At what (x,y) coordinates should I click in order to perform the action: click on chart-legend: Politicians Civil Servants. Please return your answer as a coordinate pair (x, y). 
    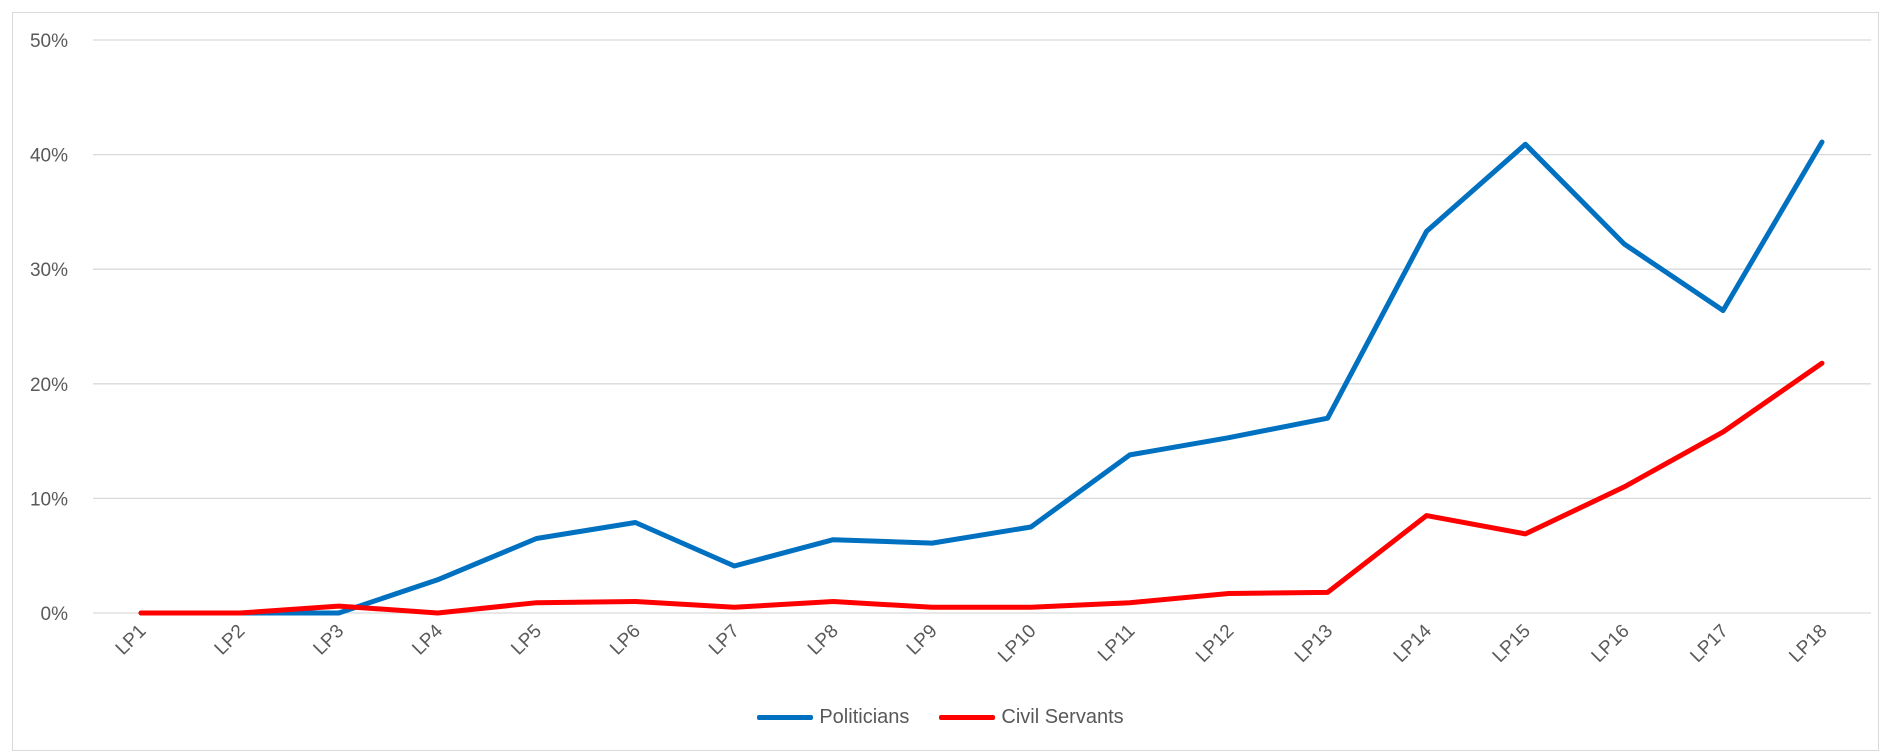
    Looking at the image, I should click on (940, 717).